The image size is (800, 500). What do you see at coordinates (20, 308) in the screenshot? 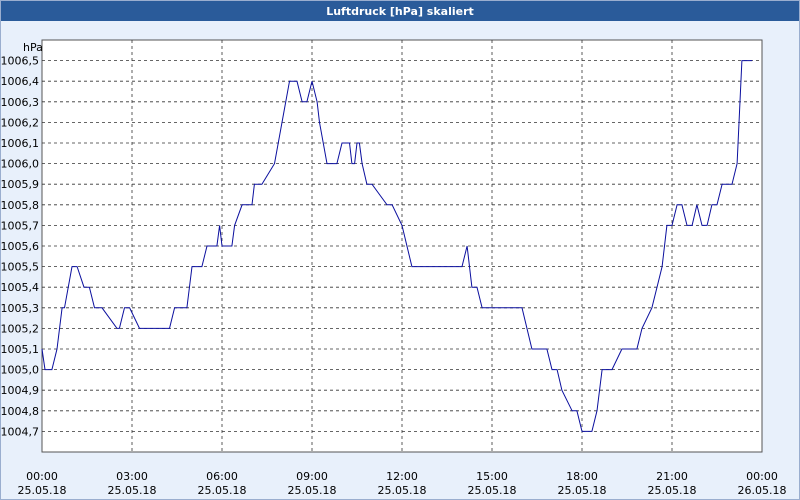
I see `y-tick-label: 1005,3` at bounding box center [20, 308].